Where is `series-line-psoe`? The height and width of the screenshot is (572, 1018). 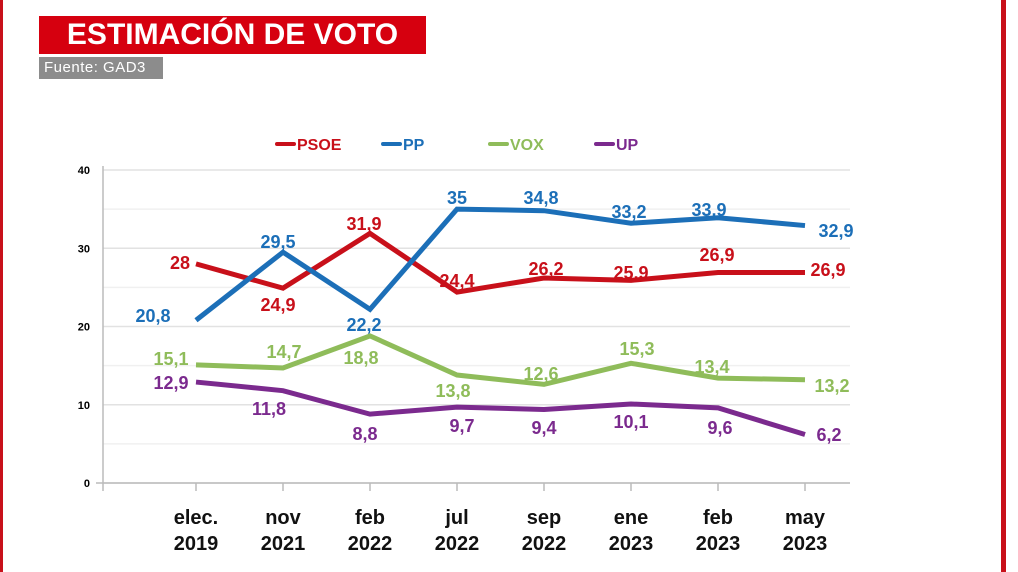 series-line-psoe is located at coordinates (500, 262).